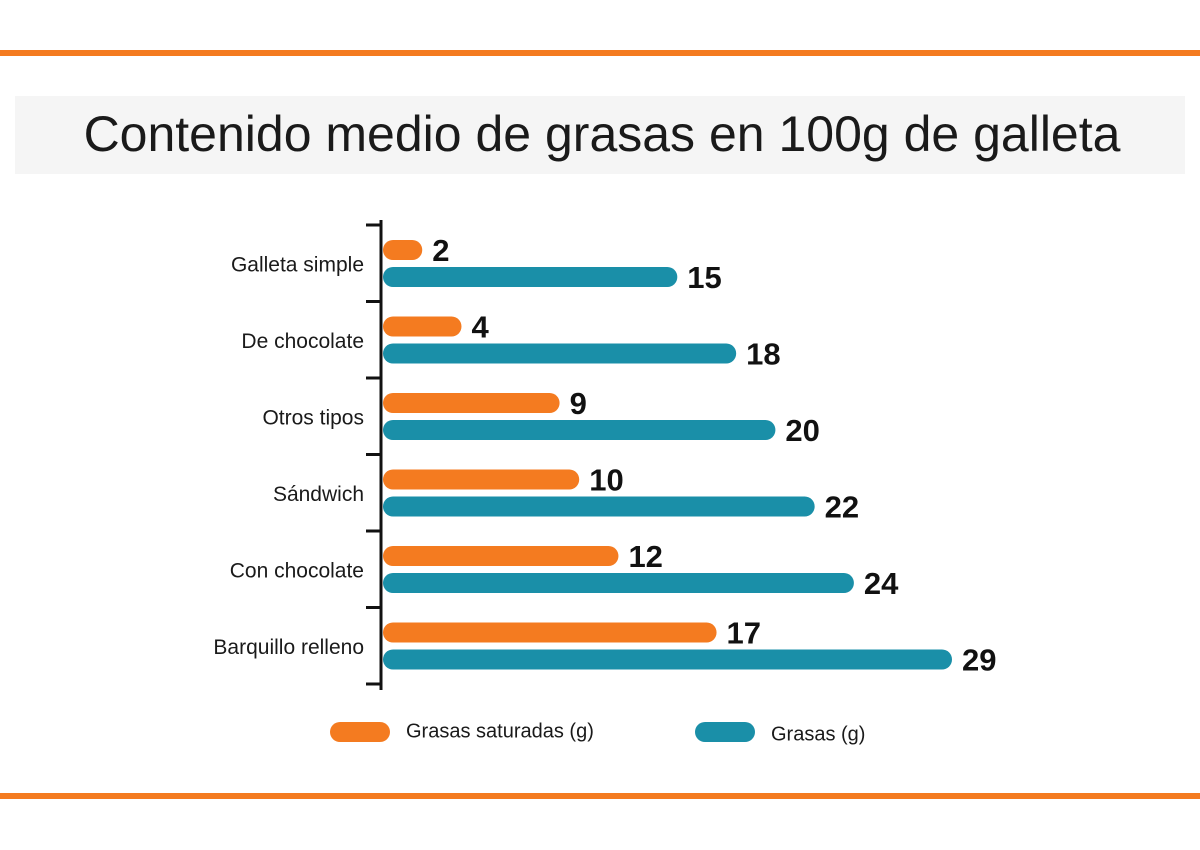 The image size is (1200, 850). I want to click on value-label: 15, so click(704, 277).